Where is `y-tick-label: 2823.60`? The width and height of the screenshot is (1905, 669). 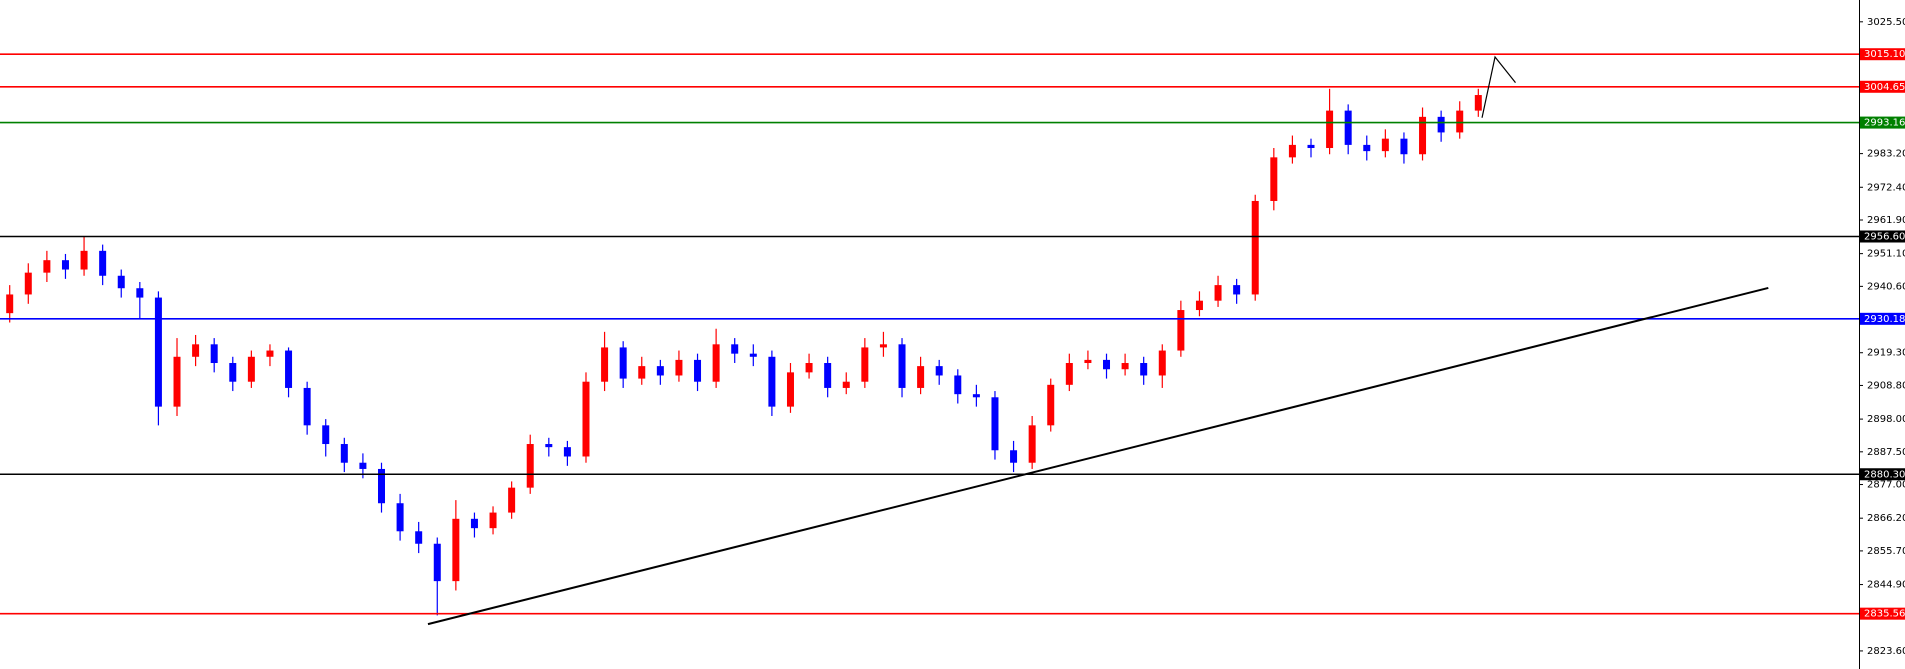
y-tick-label: 2823.60 is located at coordinates (1886, 651).